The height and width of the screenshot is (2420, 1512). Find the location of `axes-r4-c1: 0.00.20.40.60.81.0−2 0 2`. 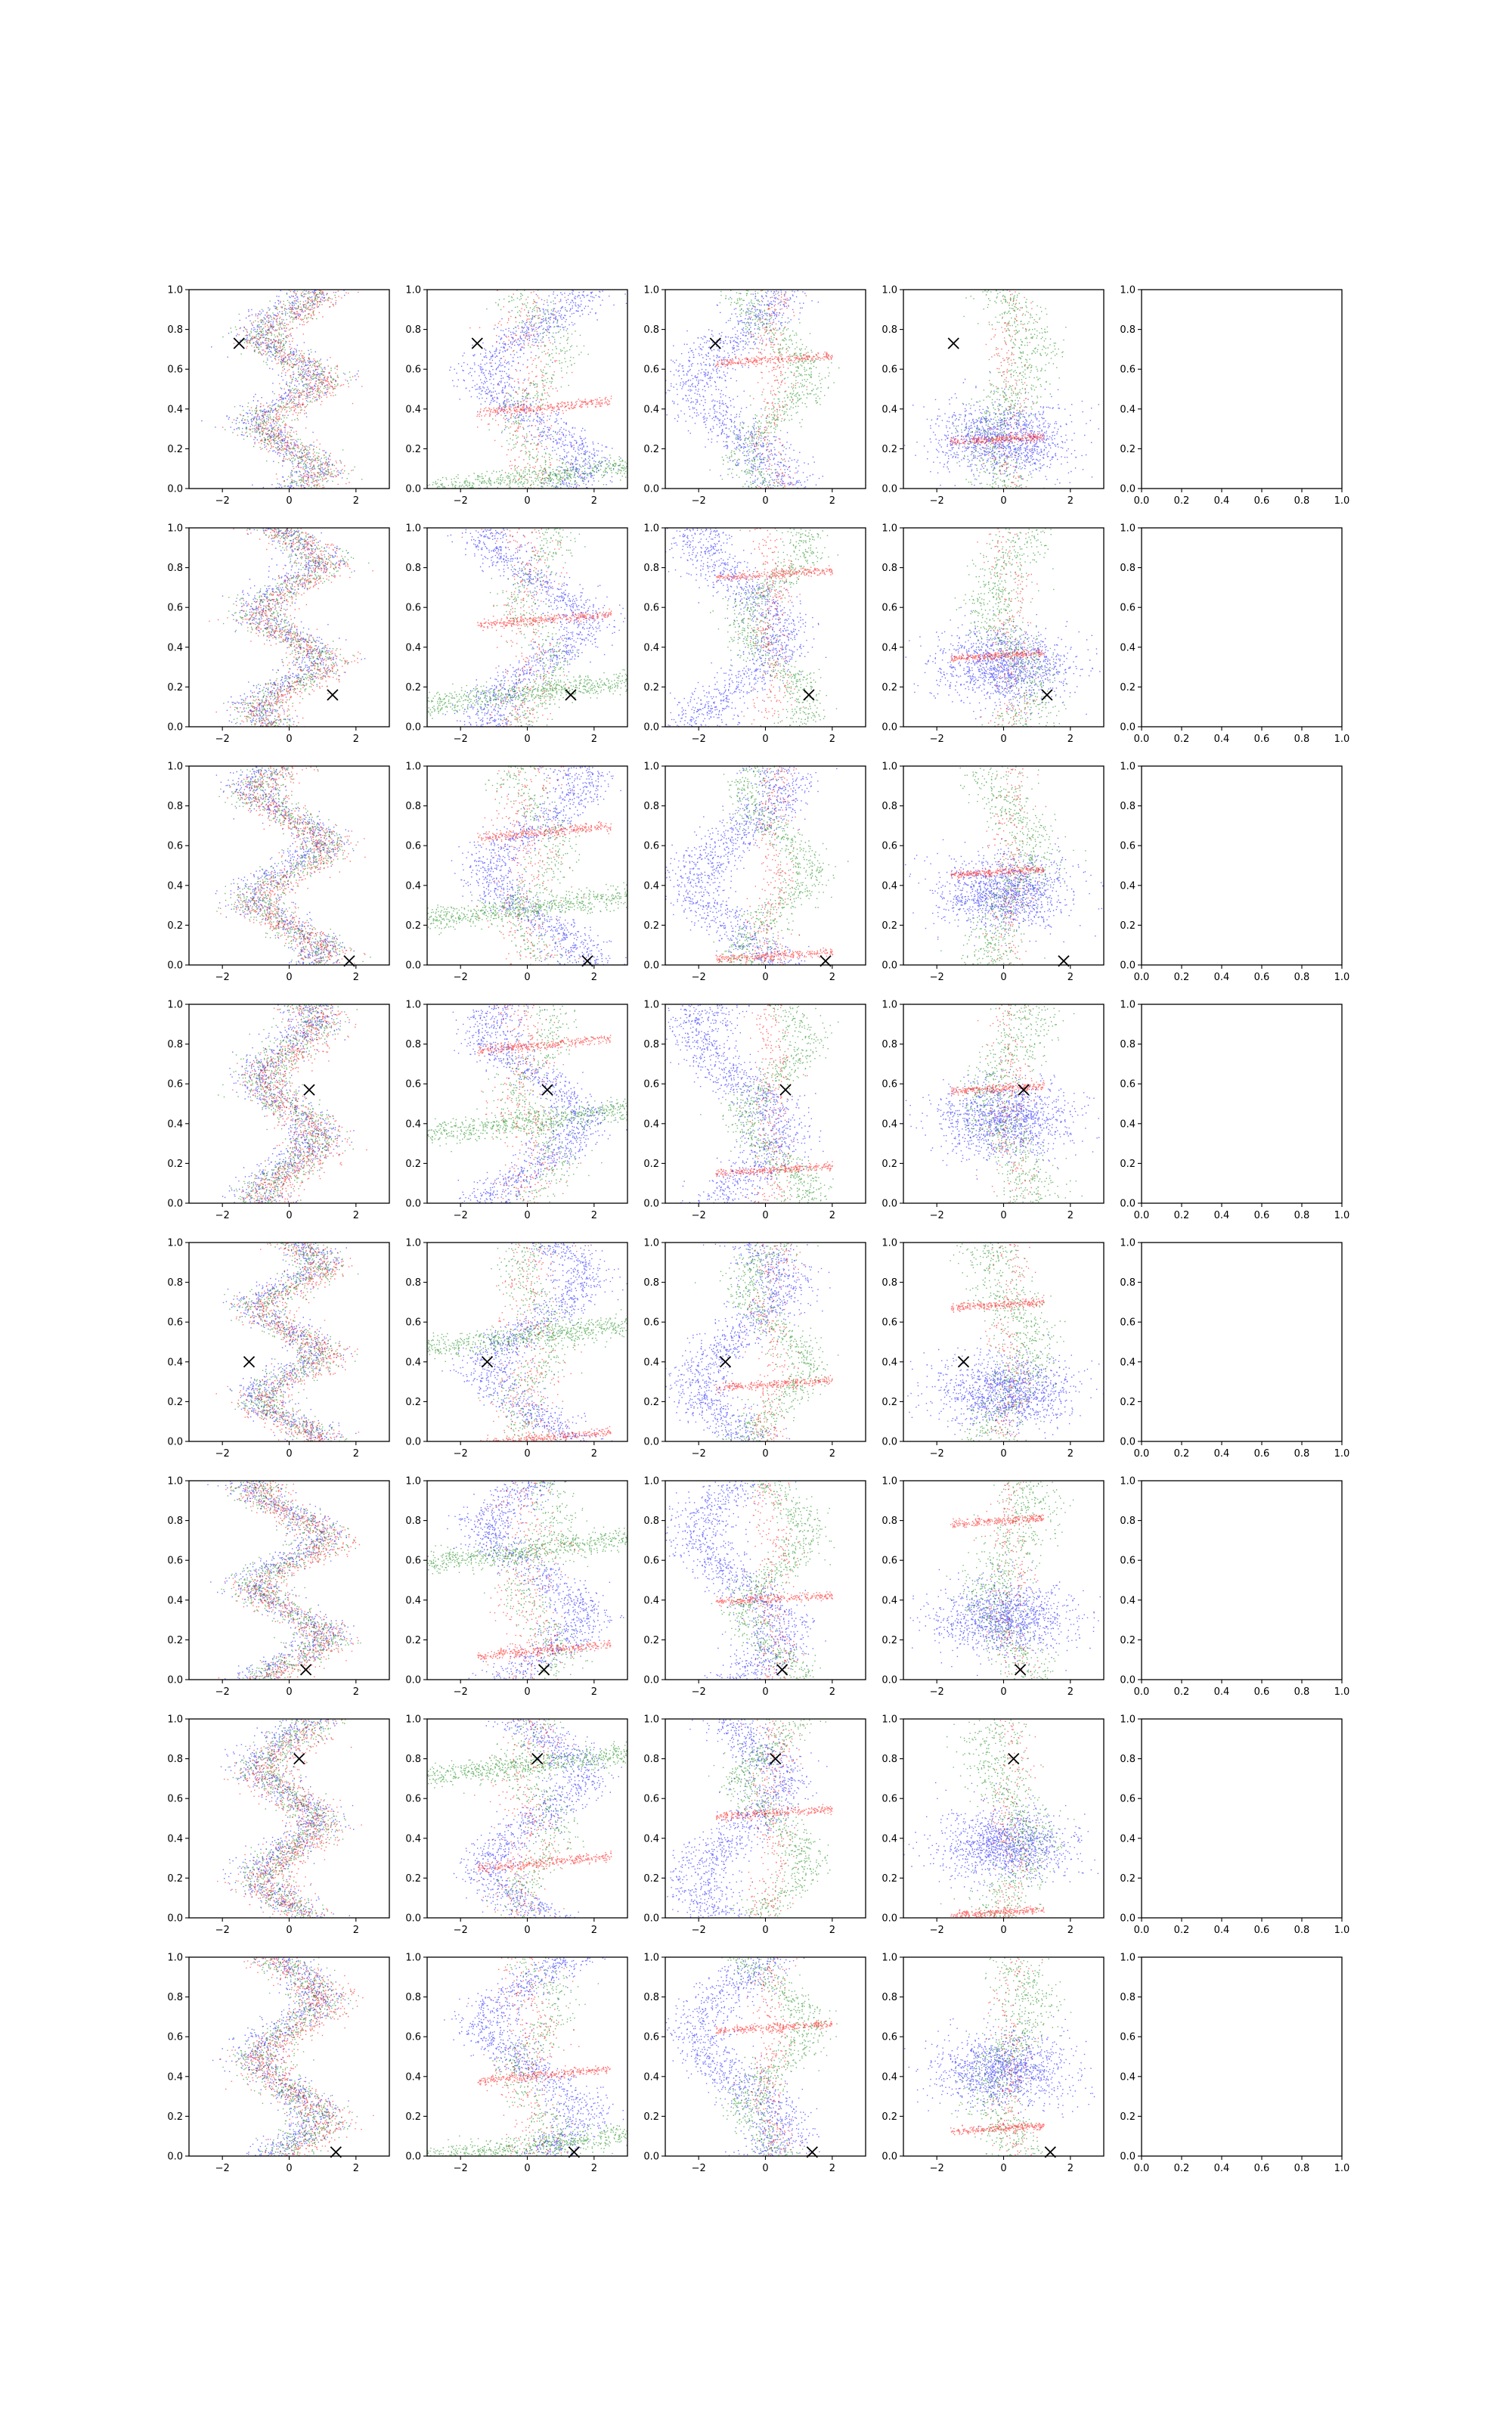

axes-r4-c1: 0.00.20.40.60.81.0−2 0 2 is located at coordinates (278, 1111).